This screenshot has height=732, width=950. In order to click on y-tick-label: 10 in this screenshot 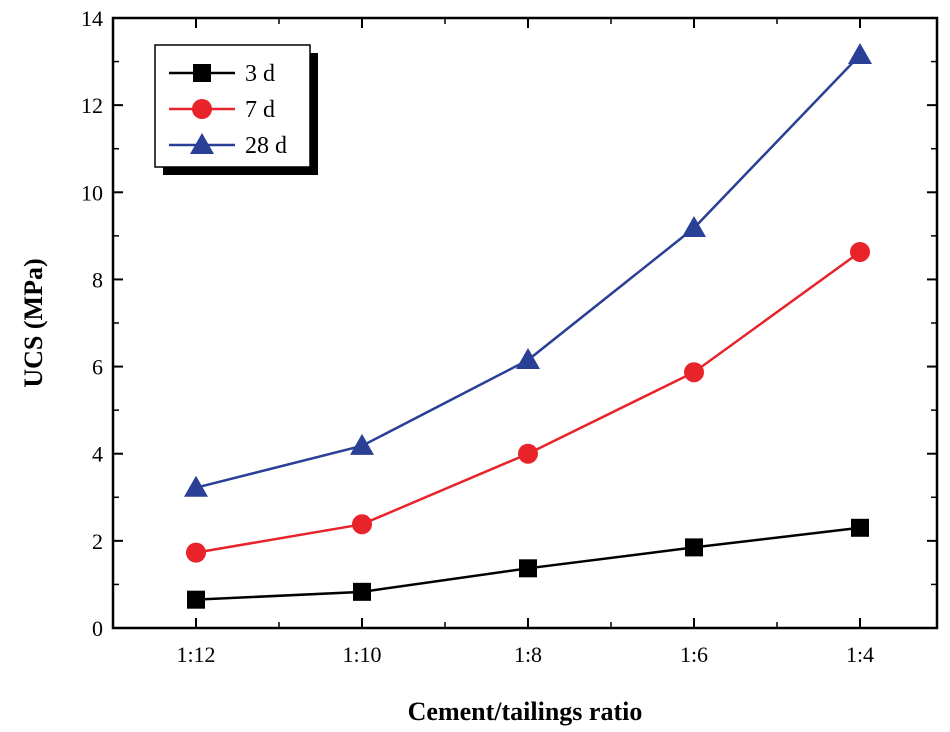, I will do `click(92, 192)`.